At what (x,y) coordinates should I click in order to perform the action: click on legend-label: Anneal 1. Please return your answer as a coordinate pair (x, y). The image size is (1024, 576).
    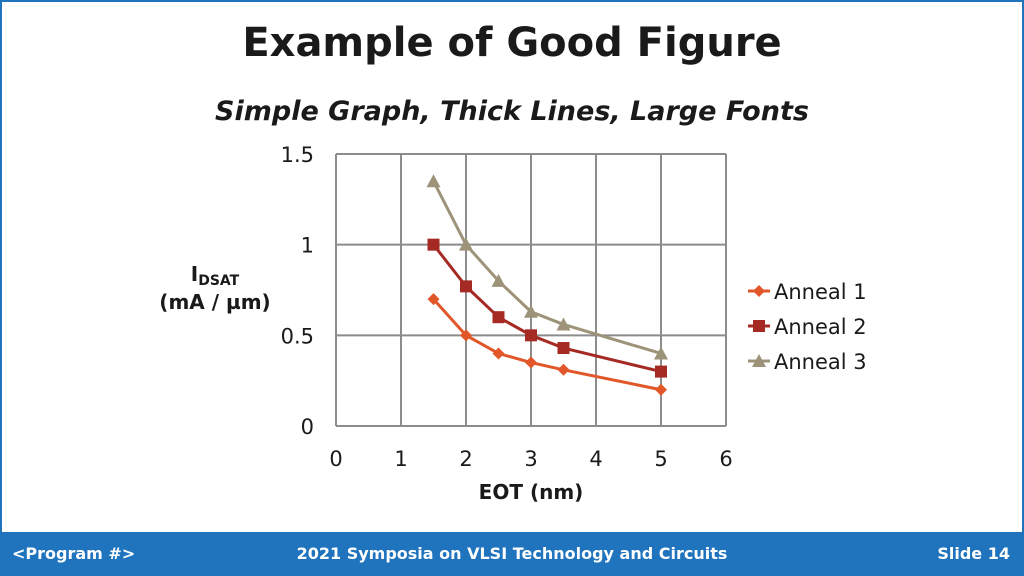
    Looking at the image, I should click on (820, 292).